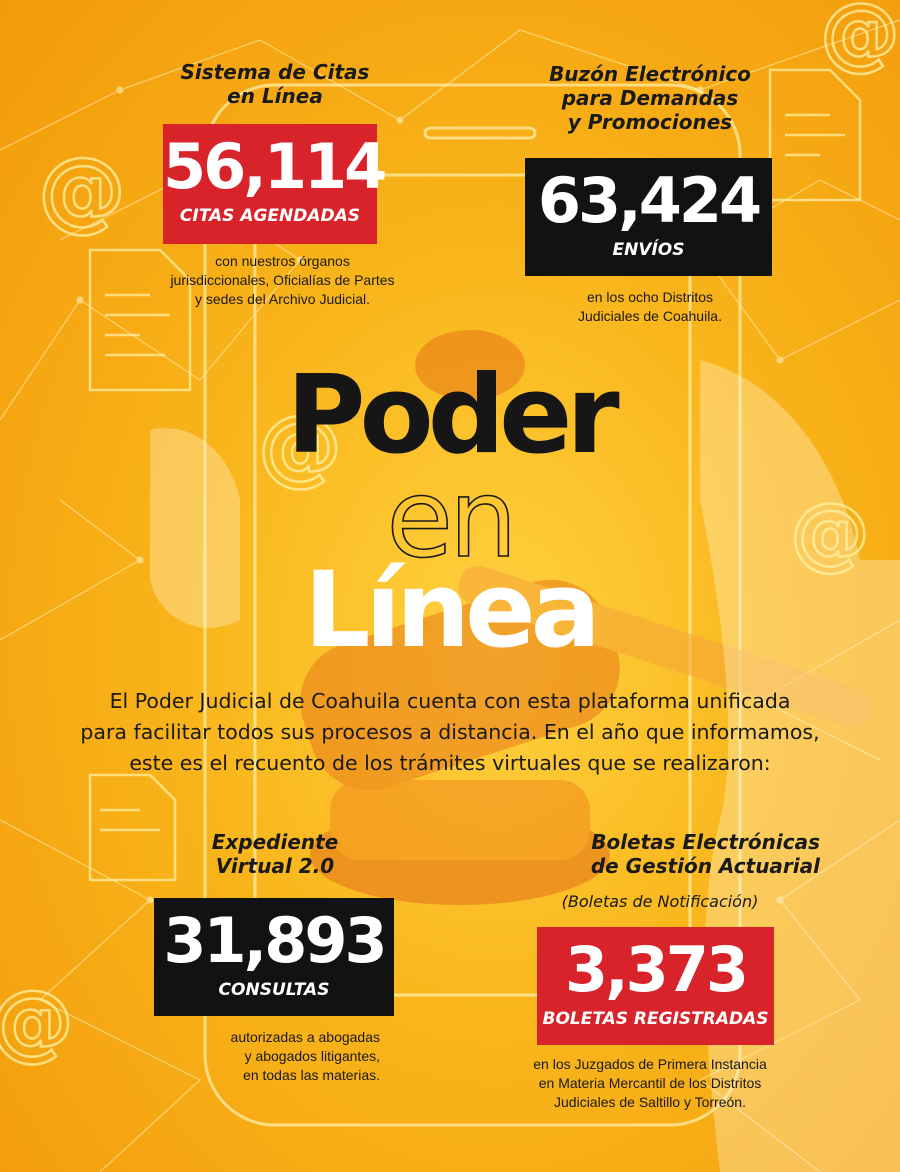 The height and width of the screenshot is (1172, 900). I want to click on boletas-note-line3: Judiciales de Saltillo y Torreón., so click(650, 1101).